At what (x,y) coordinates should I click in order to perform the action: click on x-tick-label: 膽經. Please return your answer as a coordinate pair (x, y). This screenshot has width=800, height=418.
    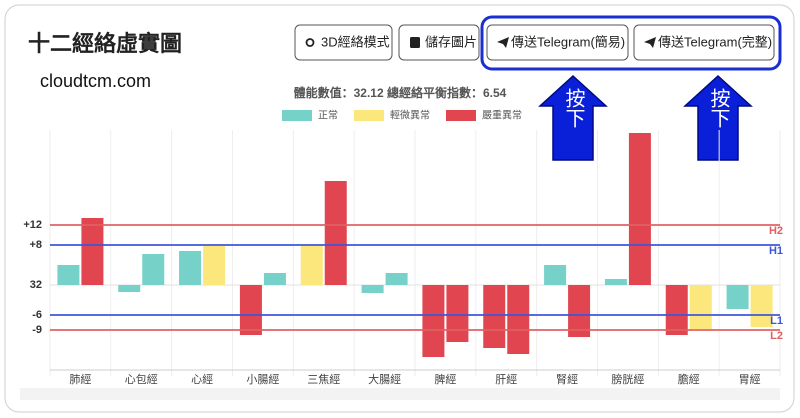
    Looking at the image, I should click on (689, 379).